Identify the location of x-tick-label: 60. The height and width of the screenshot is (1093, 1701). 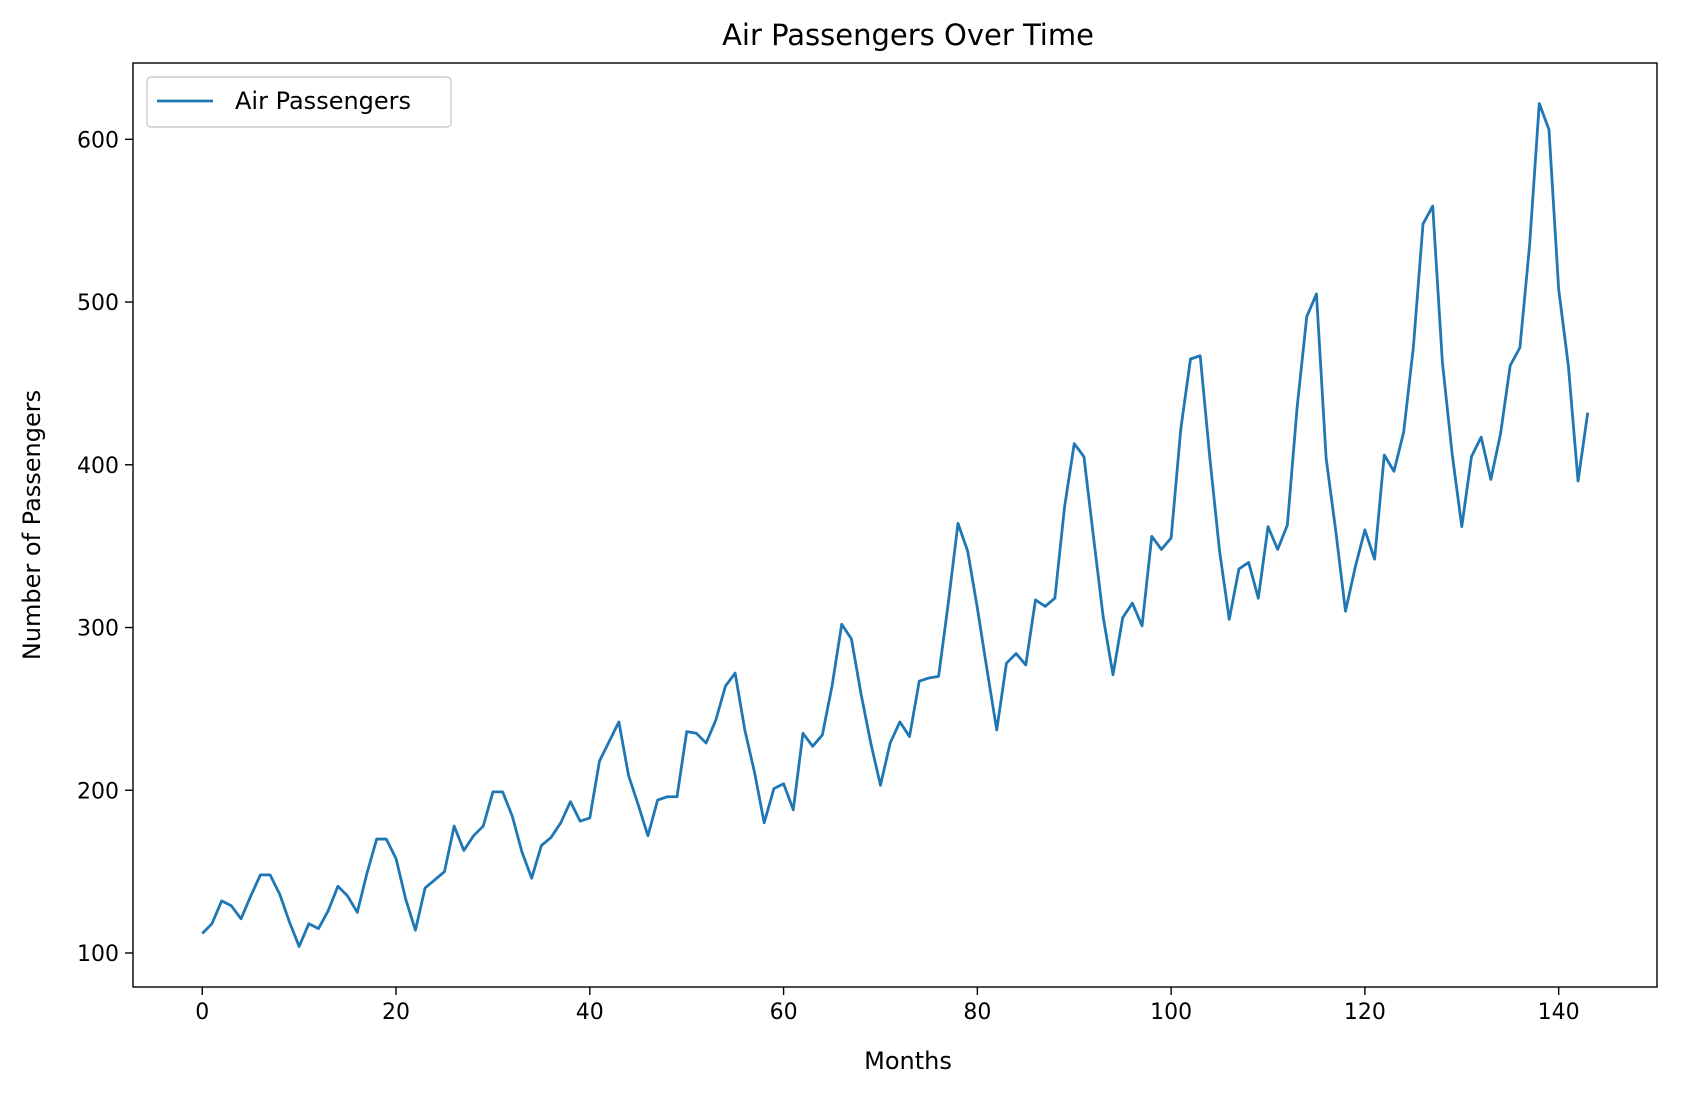
(784, 1012).